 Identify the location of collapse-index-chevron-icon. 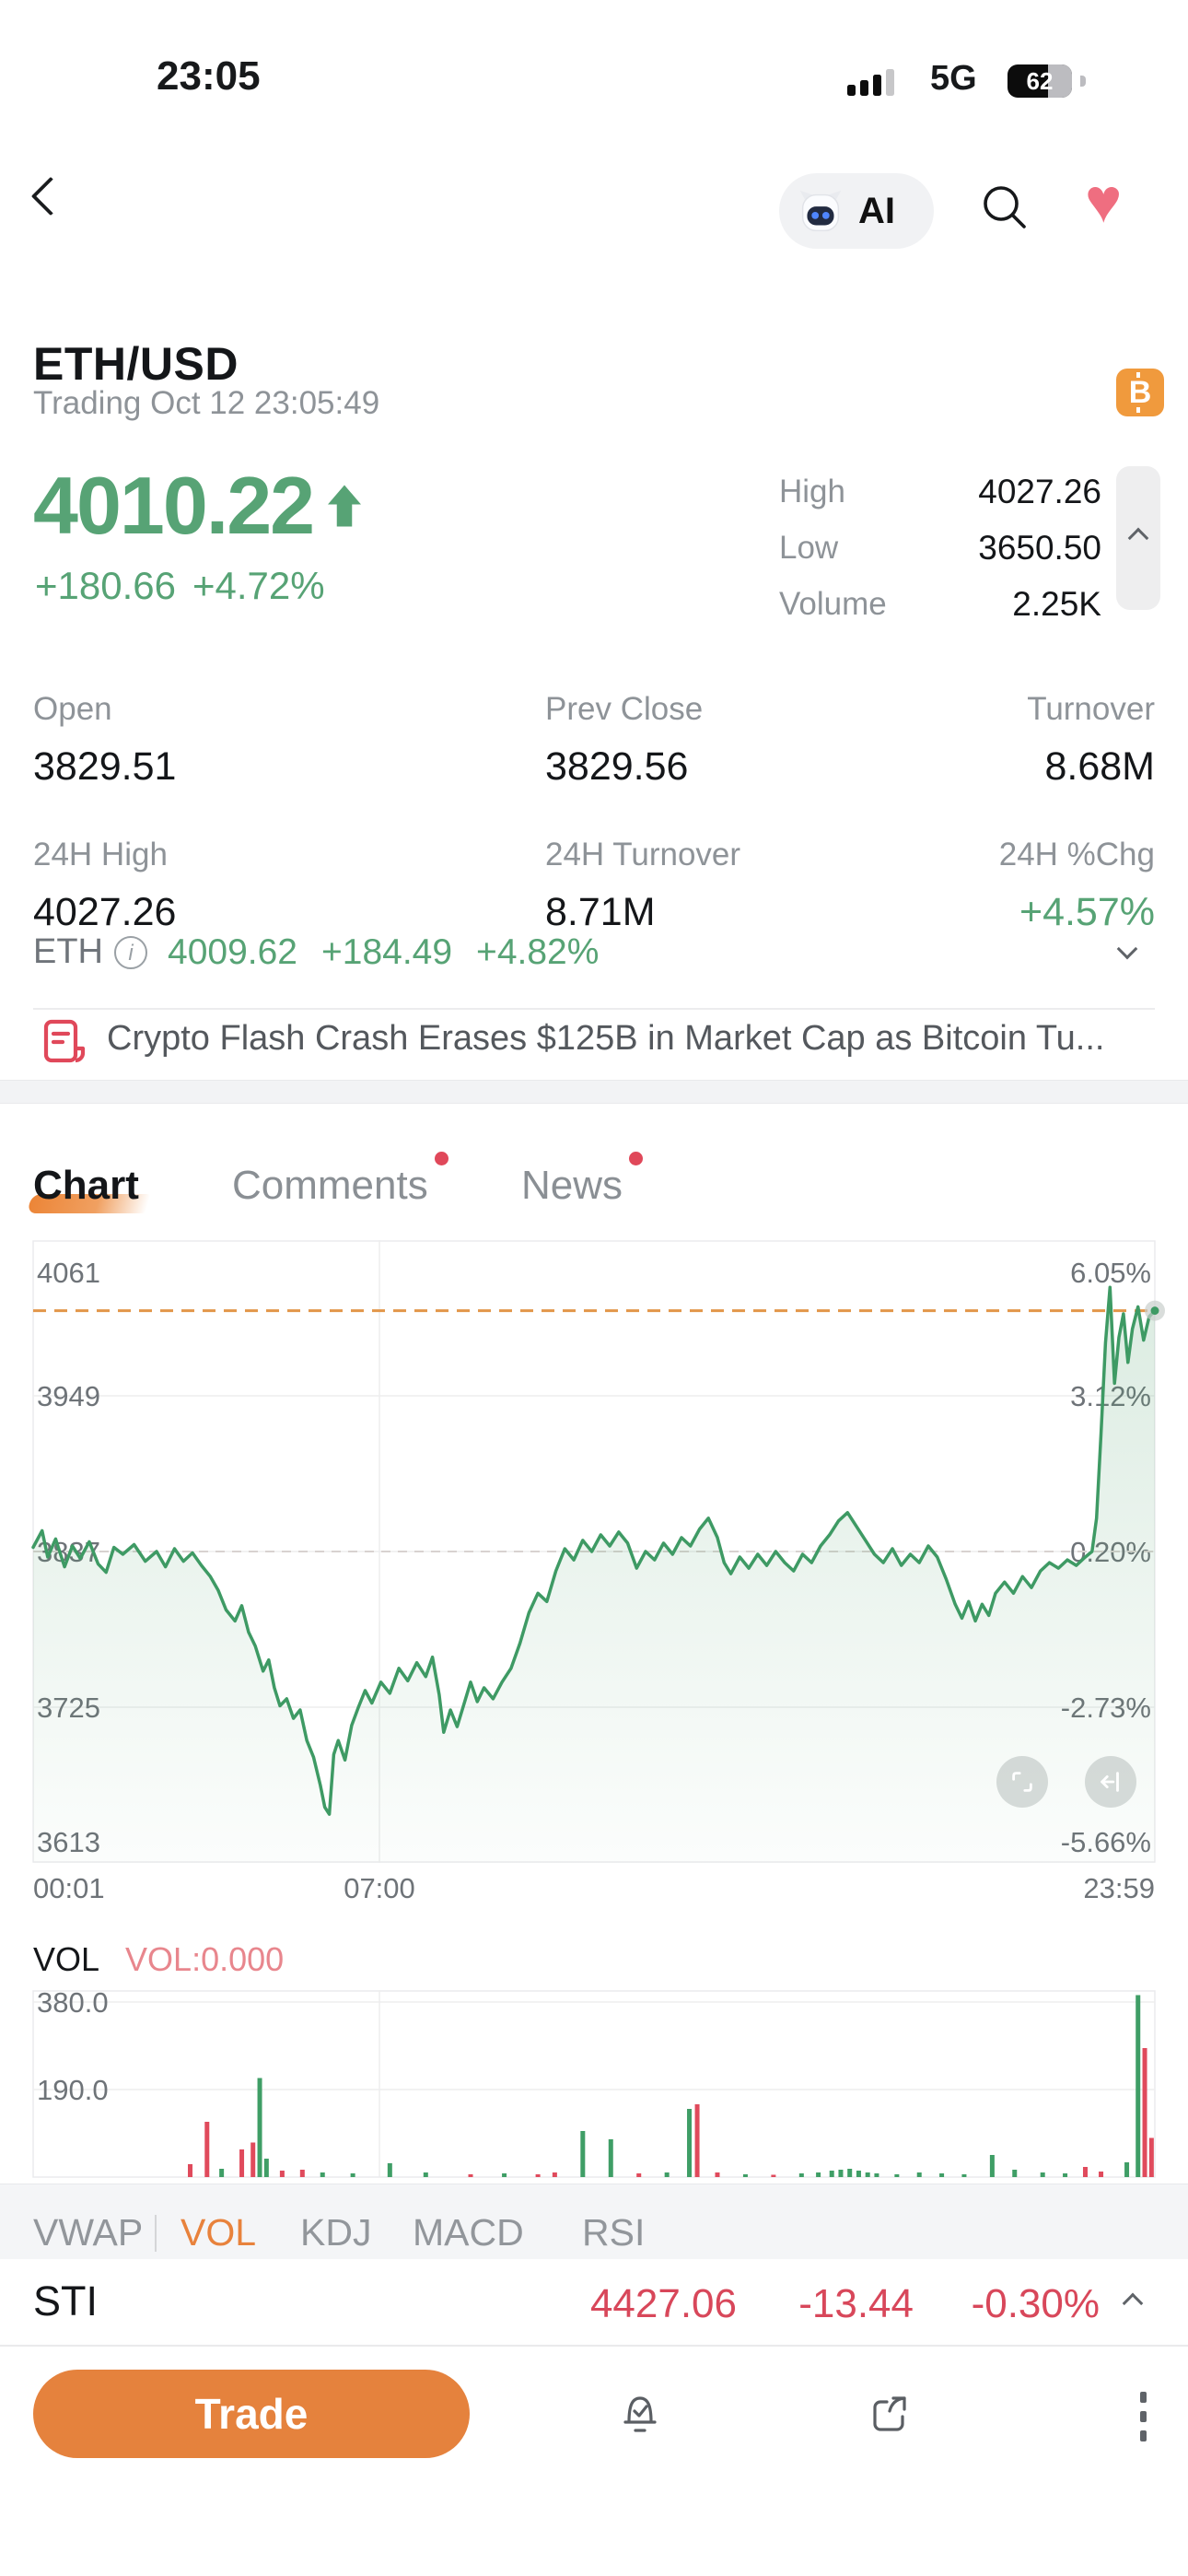
(1133, 2303).